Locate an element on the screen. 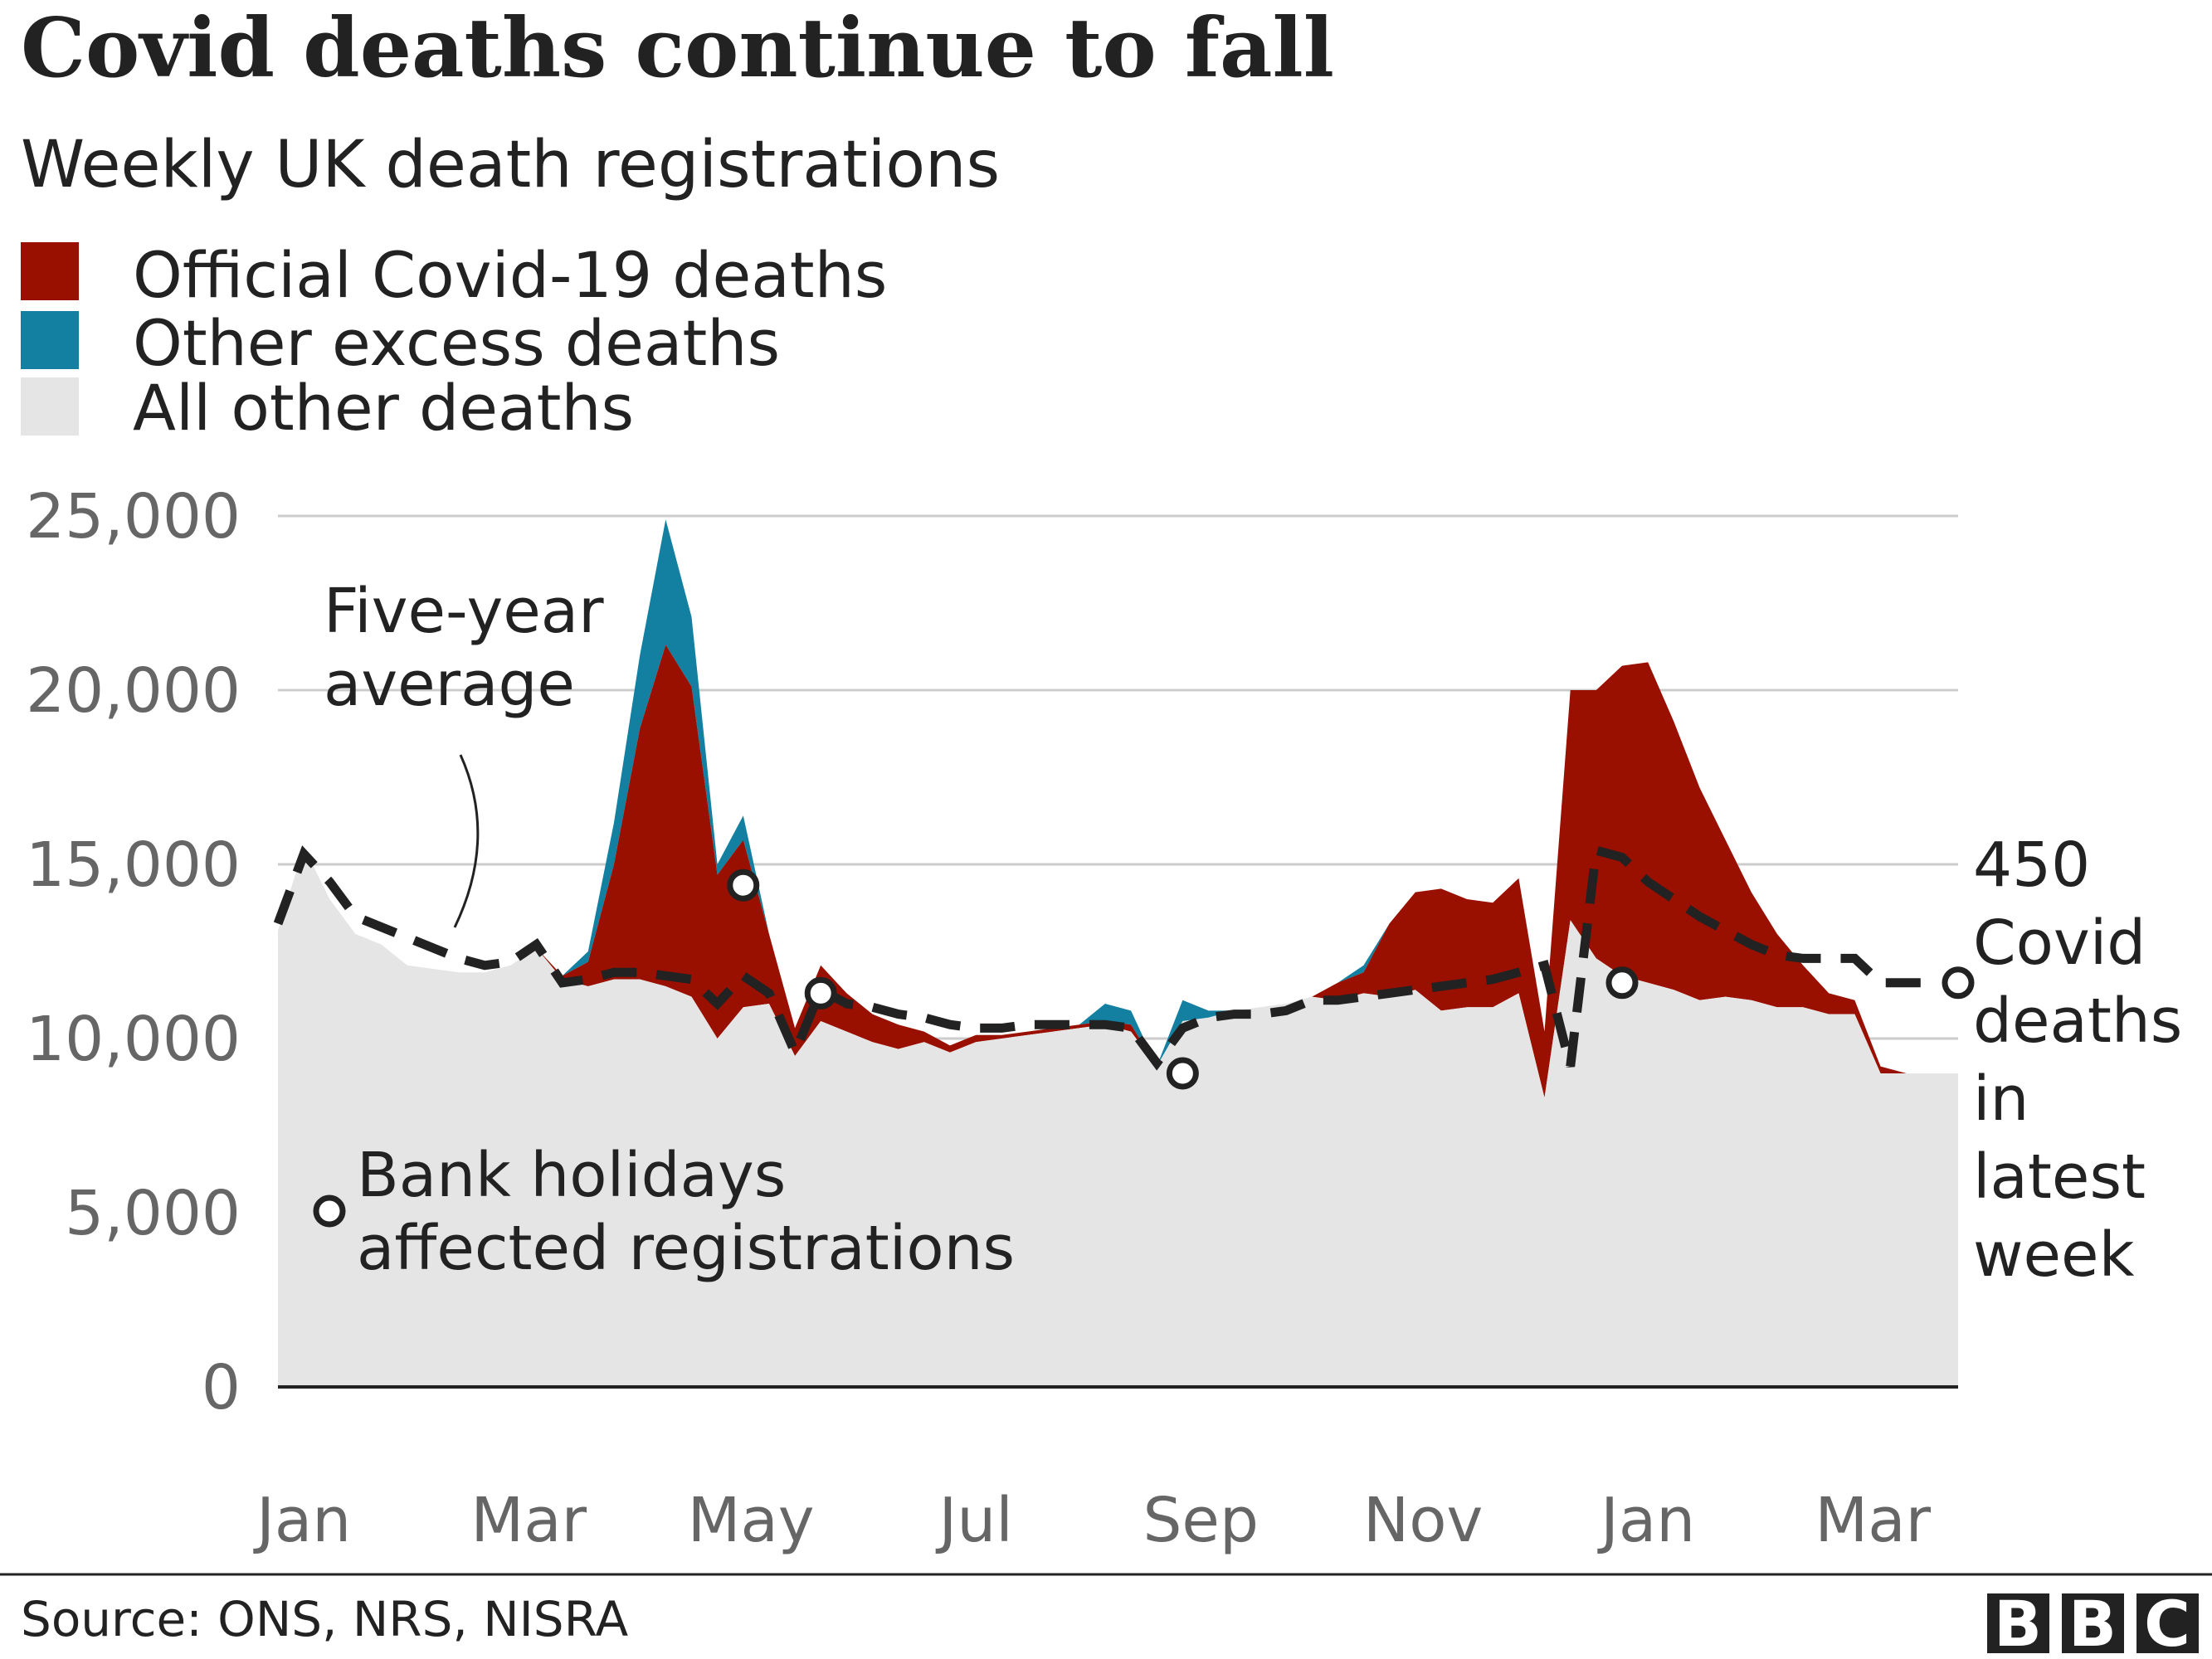 This screenshot has width=2212, height=1659. latest-label-line1: 450 is located at coordinates (2031, 865).